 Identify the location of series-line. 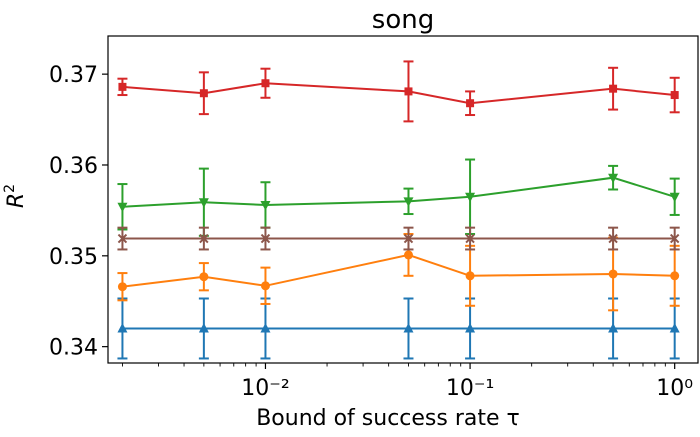
(398, 270).